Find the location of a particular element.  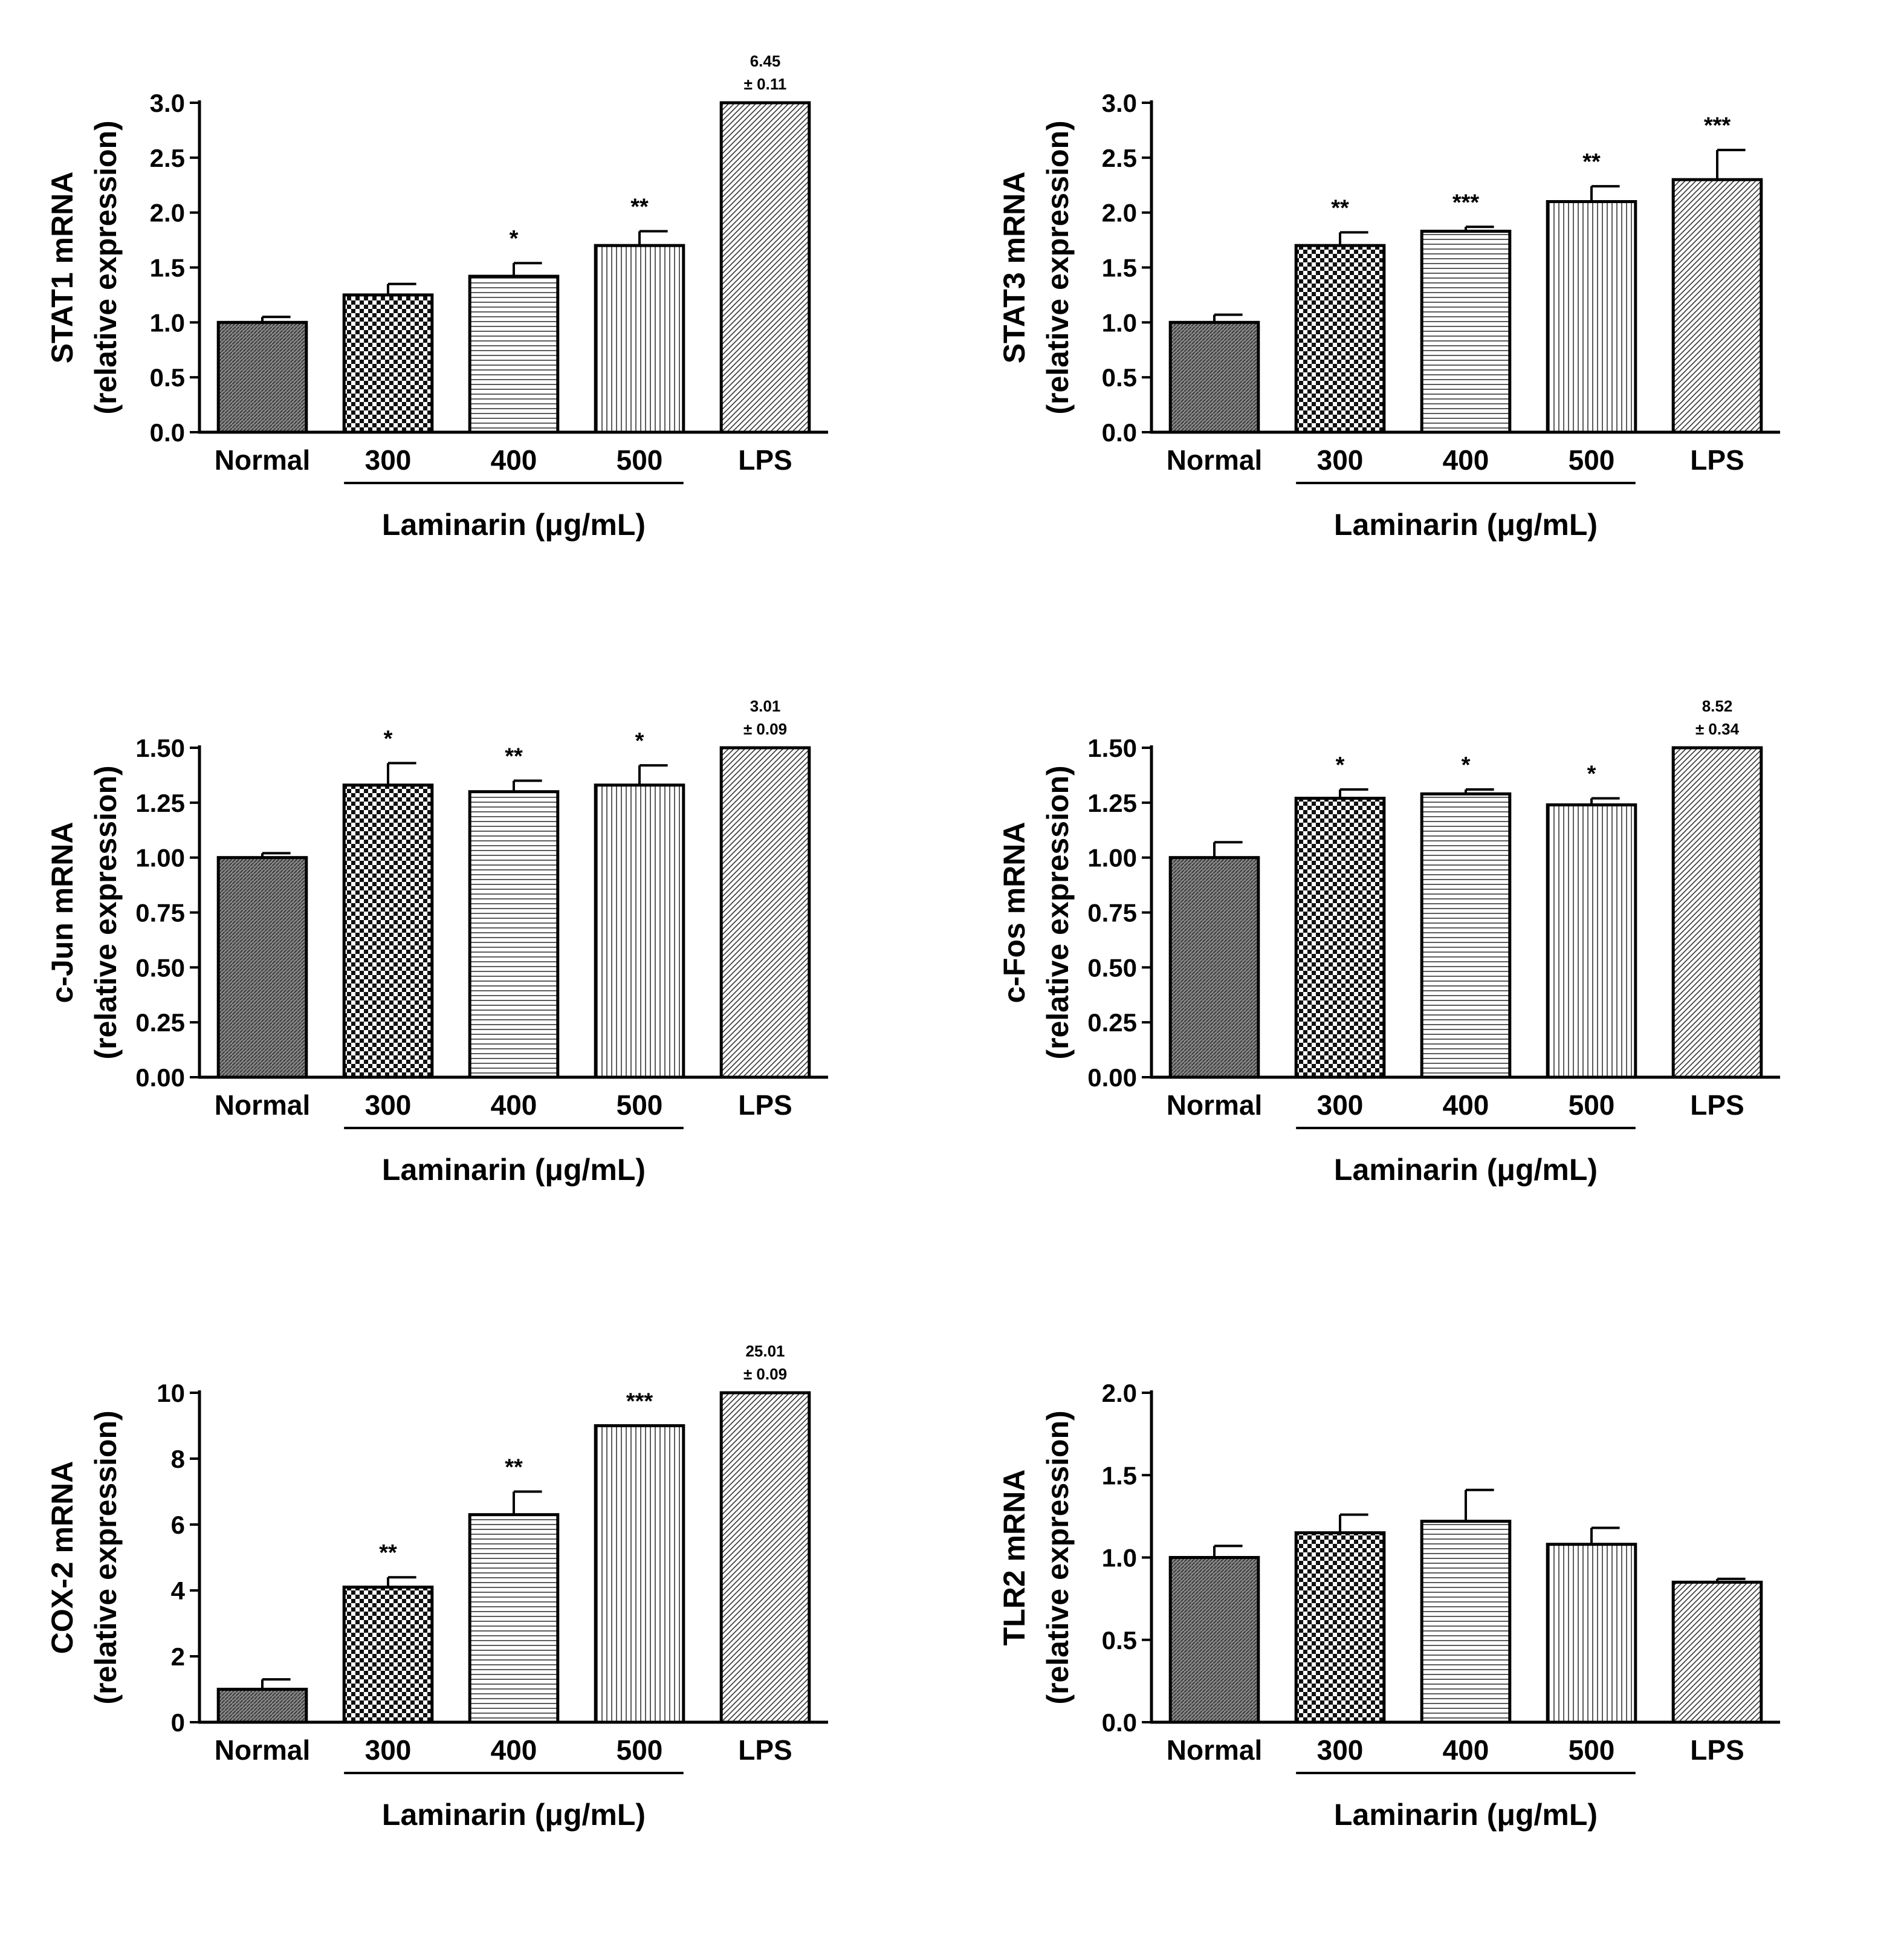

y-tick-label: 0.00 is located at coordinates (160, 1077).